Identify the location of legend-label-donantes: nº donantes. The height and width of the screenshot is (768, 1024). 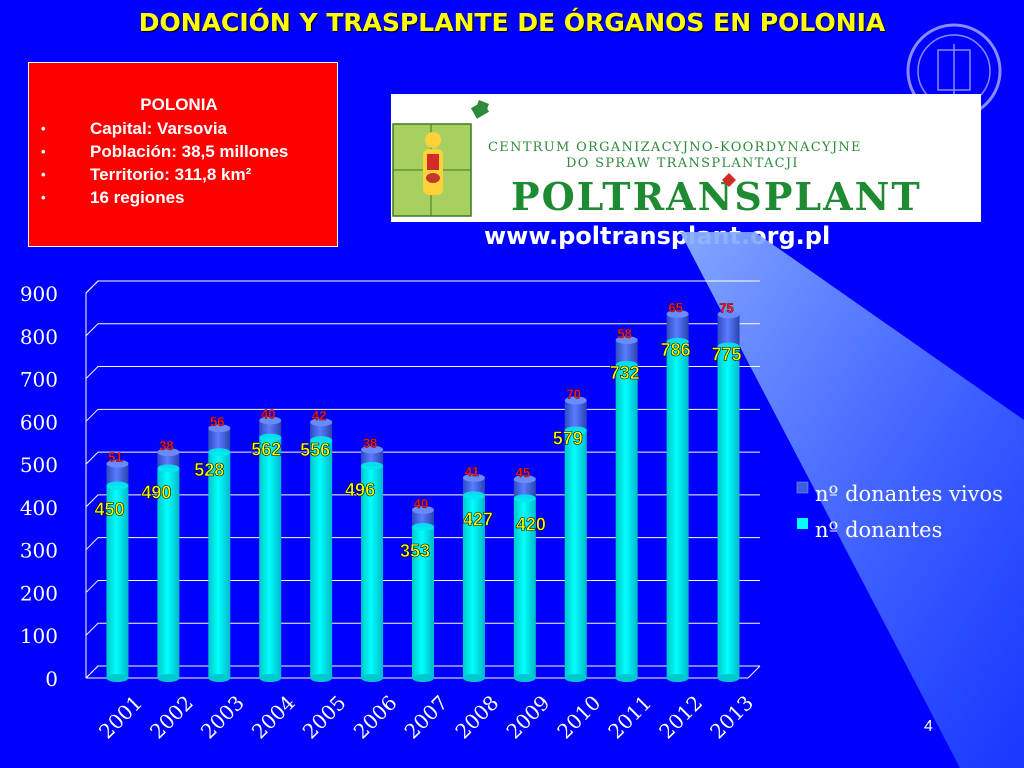
(878, 530).